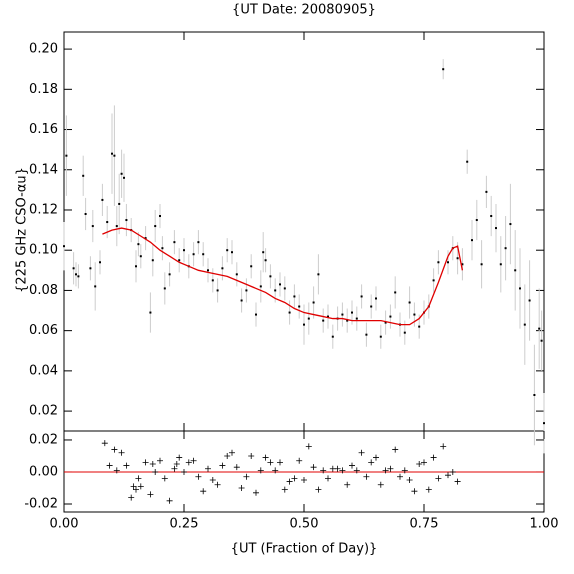 The image size is (574, 574). I want to click on x-tick-label: 1.00, so click(544, 524).